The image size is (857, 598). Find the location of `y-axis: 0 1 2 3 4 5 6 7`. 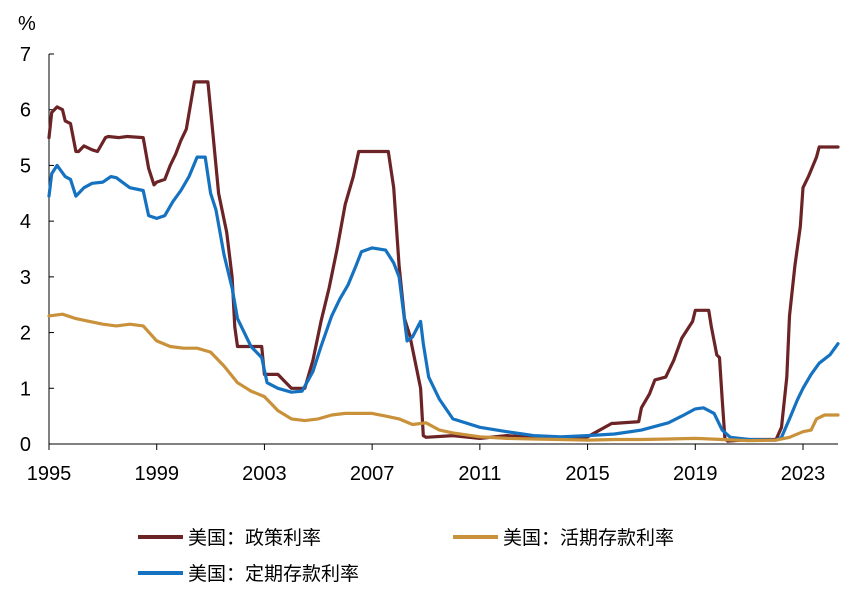

y-axis: 0 1 2 3 4 5 6 7 is located at coordinates (37, 250).